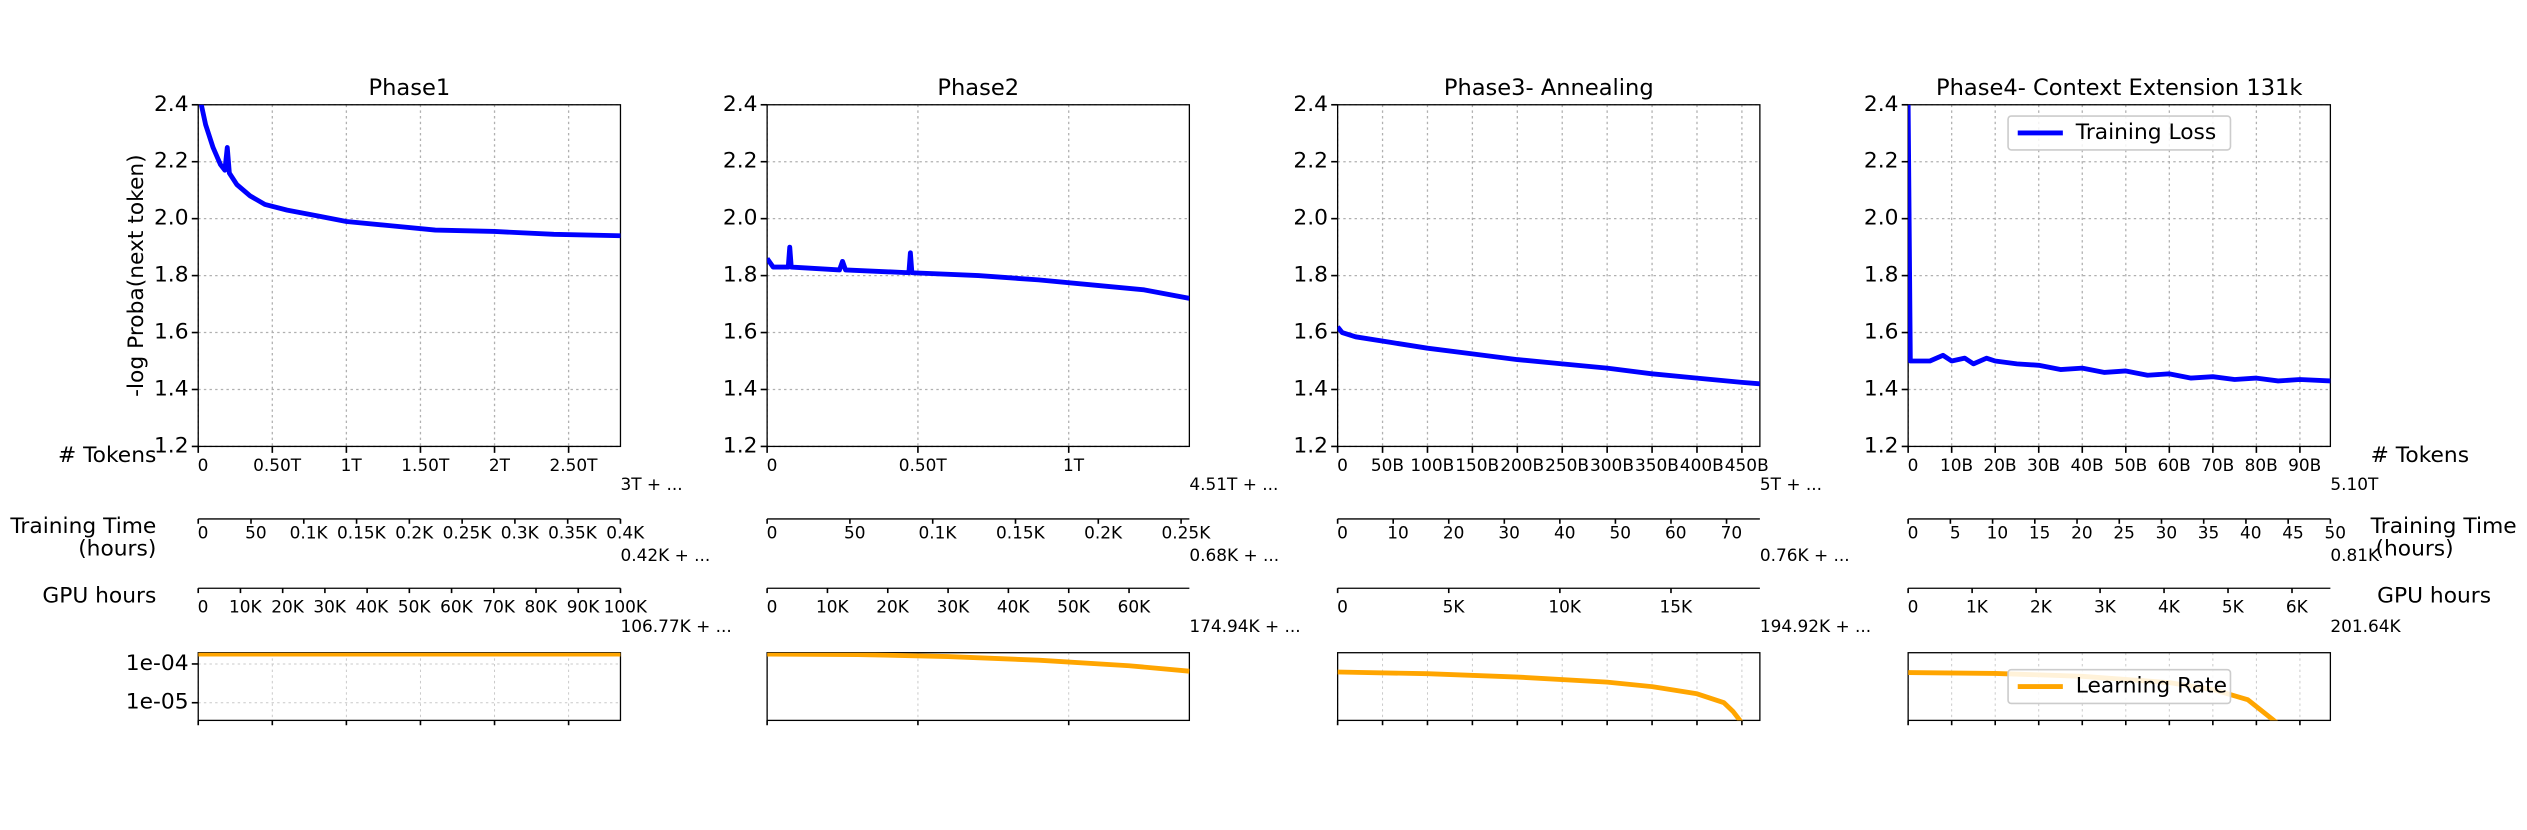 Image resolution: width=2527 pixels, height=830 pixels. I want to click on axis-tick-label: 0.3K, so click(520, 532).